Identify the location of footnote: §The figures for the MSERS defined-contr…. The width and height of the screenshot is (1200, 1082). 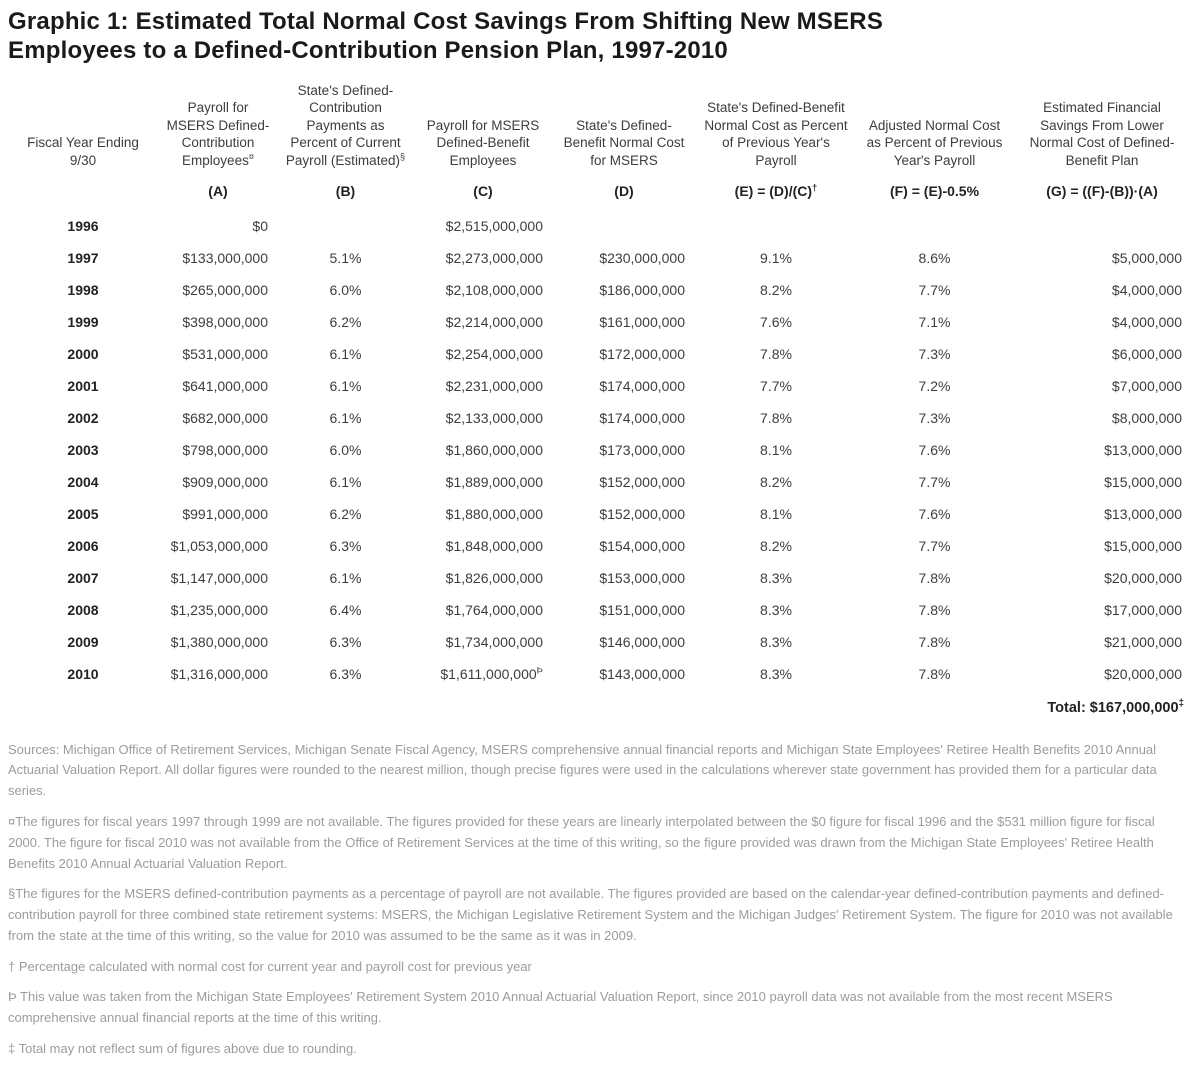
(590, 914).